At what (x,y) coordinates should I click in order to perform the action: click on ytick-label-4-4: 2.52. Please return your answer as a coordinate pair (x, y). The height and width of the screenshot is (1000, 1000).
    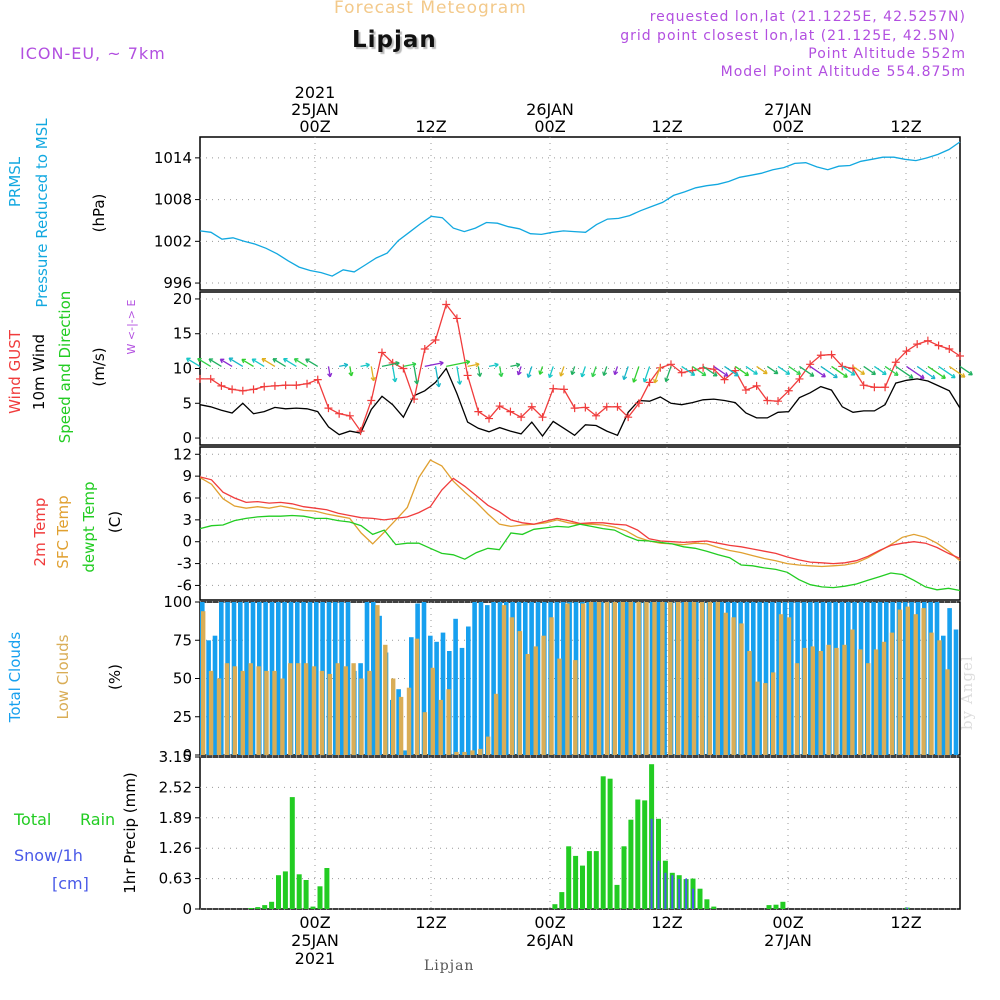
    Looking at the image, I should click on (175, 787).